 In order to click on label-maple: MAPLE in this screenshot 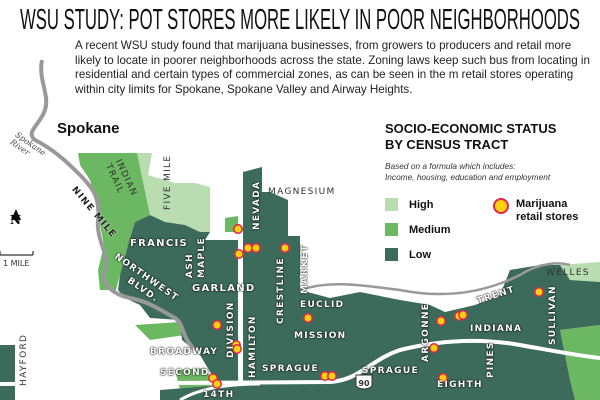, I will do `click(202, 257)`.